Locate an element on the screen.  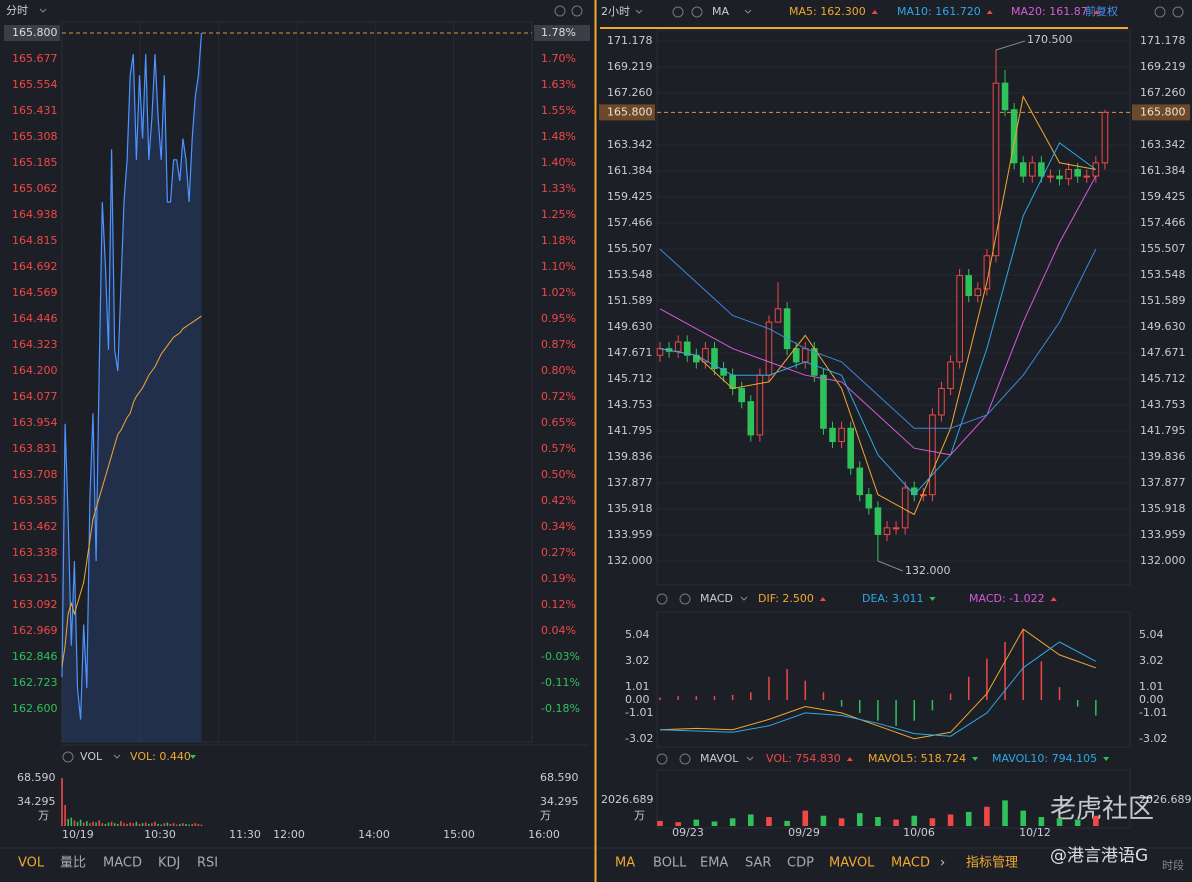
ma-label: MA20: 161.87 is located at coordinates (1049, 11).